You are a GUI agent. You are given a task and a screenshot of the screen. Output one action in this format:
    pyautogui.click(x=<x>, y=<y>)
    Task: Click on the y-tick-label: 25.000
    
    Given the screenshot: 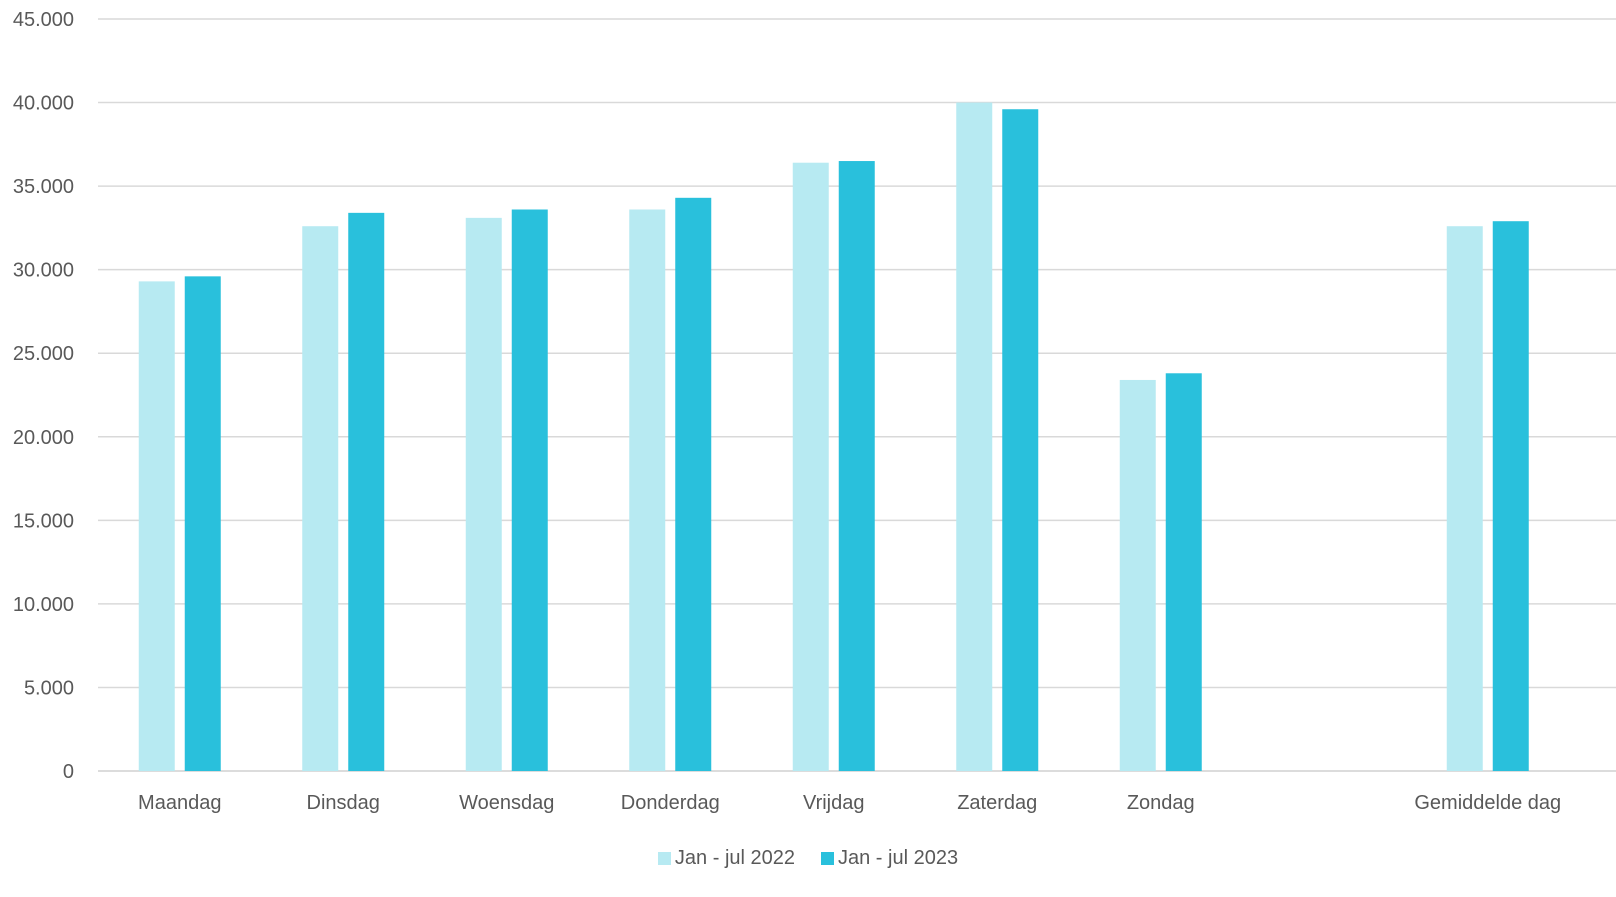 What is the action you would take?
    pyautogui.click(x=43, y=354)
    